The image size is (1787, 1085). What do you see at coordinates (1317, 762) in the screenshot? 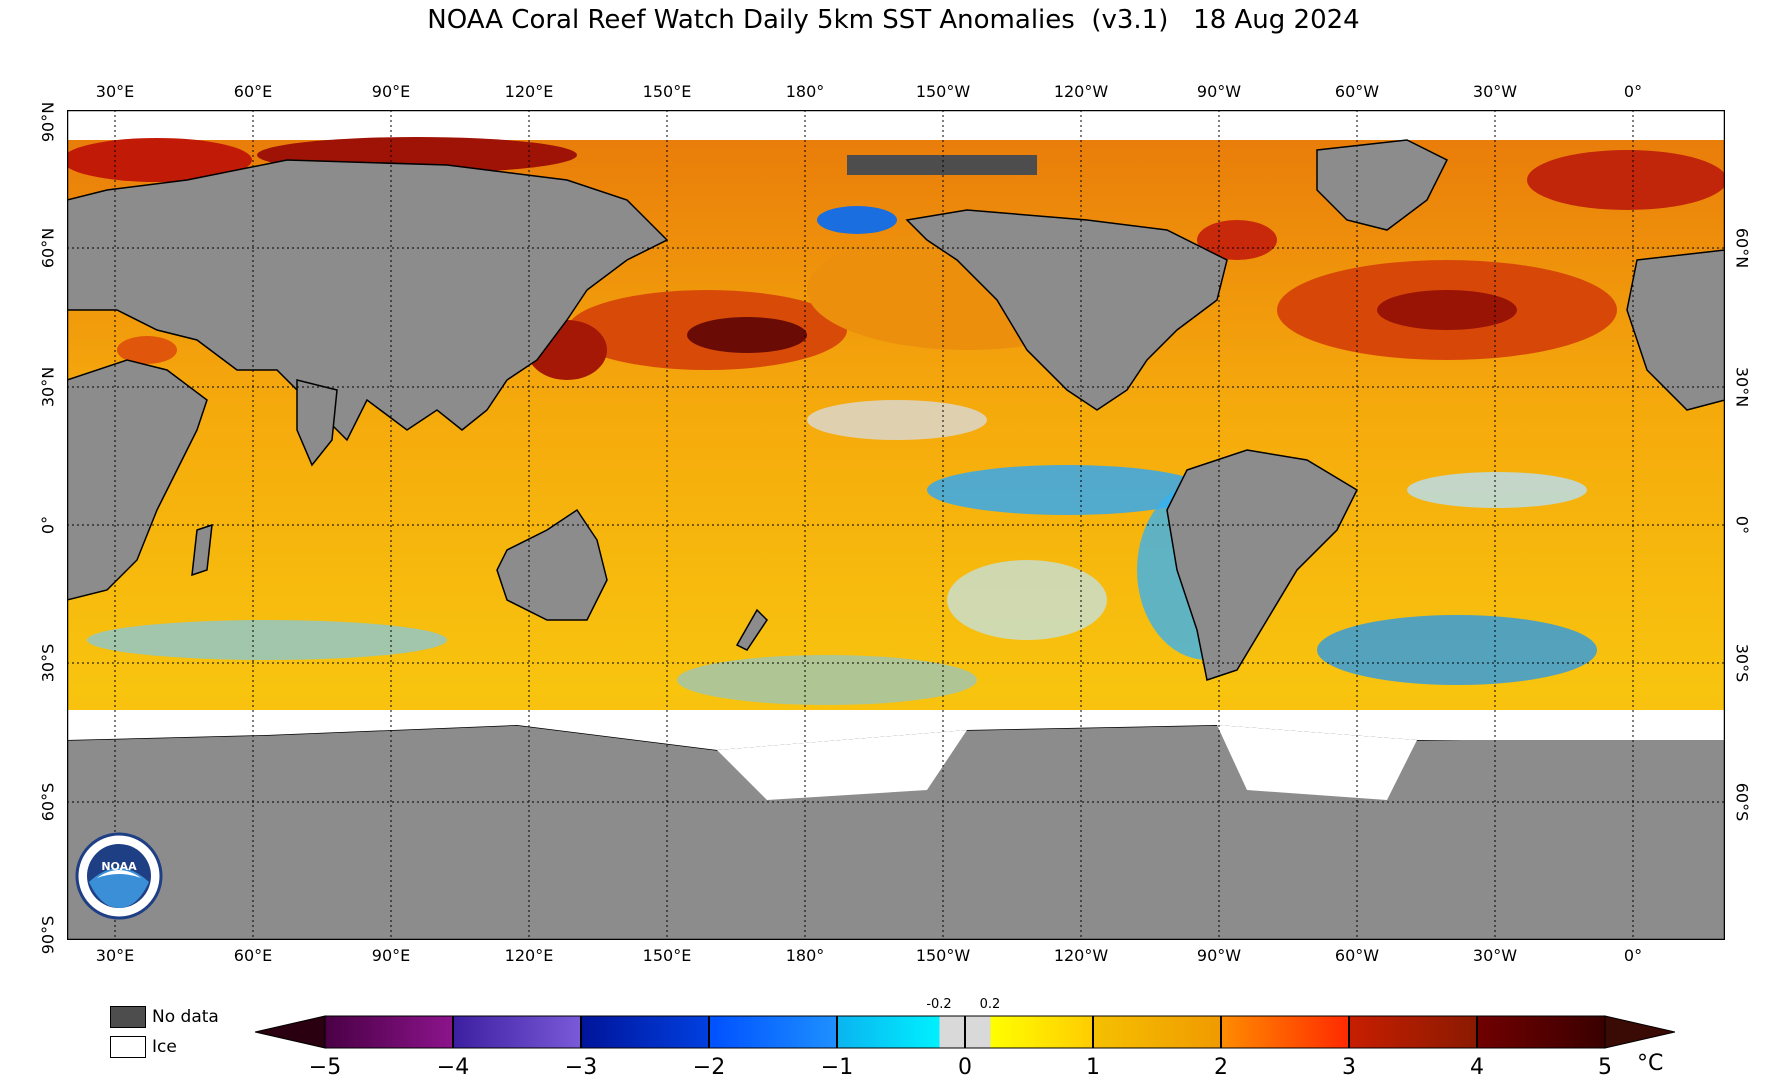
I see `weddell-sea-ice` at bounding box center [1317, 762].